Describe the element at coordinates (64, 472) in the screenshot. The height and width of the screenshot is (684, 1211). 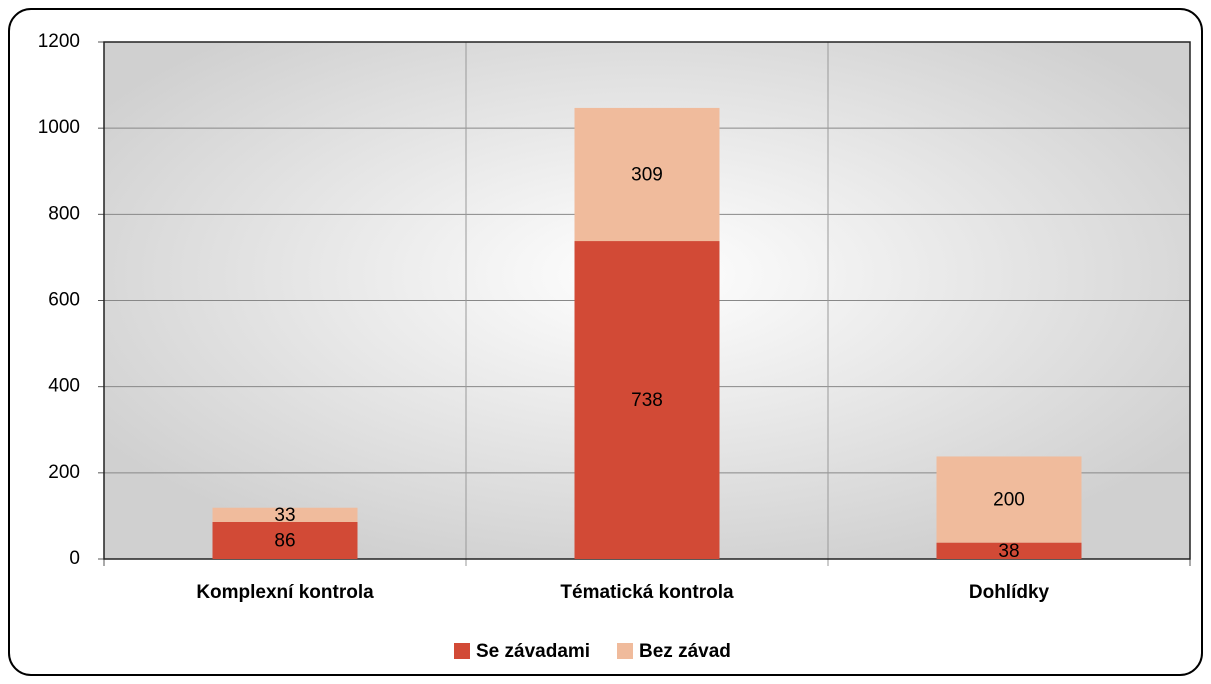
I see `y-tick-label: 200` at that location.